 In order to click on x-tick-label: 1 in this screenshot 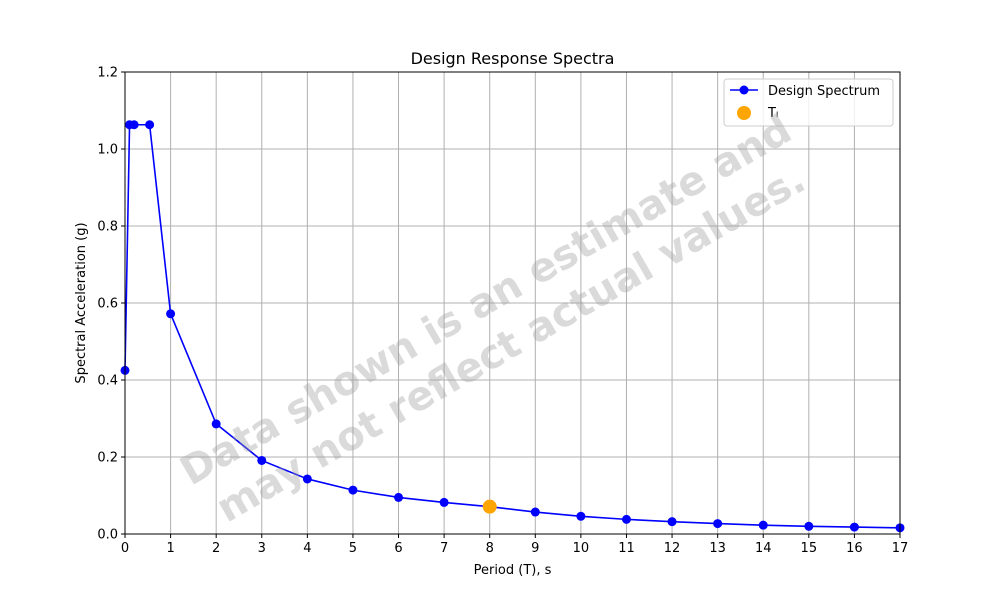, I will do `click(170, 548)`.